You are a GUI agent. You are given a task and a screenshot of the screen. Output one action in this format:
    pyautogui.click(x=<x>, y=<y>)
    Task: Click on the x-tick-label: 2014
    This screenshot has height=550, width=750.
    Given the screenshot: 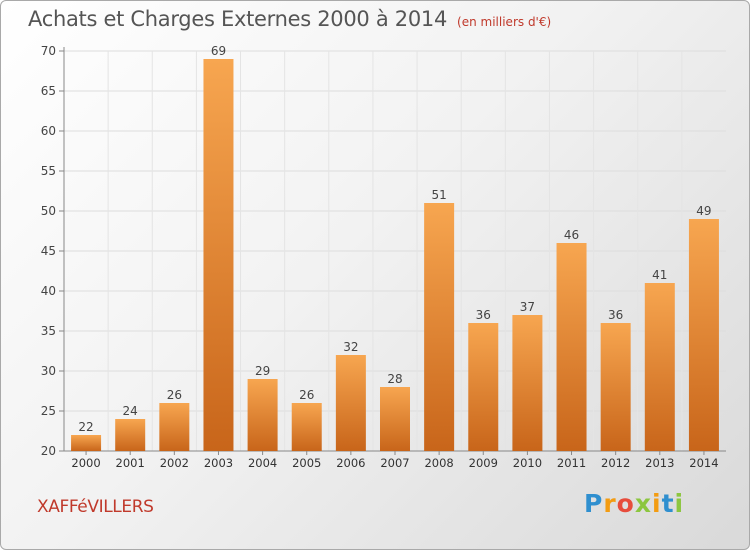 What is the action you would take?
    pyautogui.click(x=703, y=463)
    